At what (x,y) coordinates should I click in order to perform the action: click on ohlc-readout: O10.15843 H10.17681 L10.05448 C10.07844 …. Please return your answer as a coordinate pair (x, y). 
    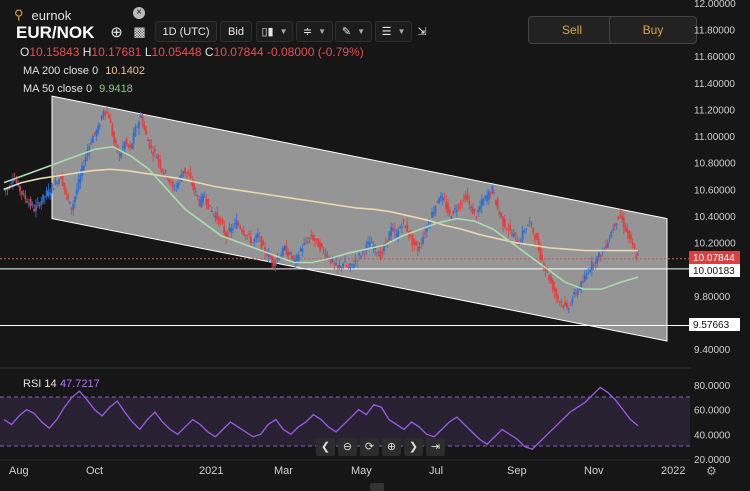
    Looking at the image, I should click on (192, 52).